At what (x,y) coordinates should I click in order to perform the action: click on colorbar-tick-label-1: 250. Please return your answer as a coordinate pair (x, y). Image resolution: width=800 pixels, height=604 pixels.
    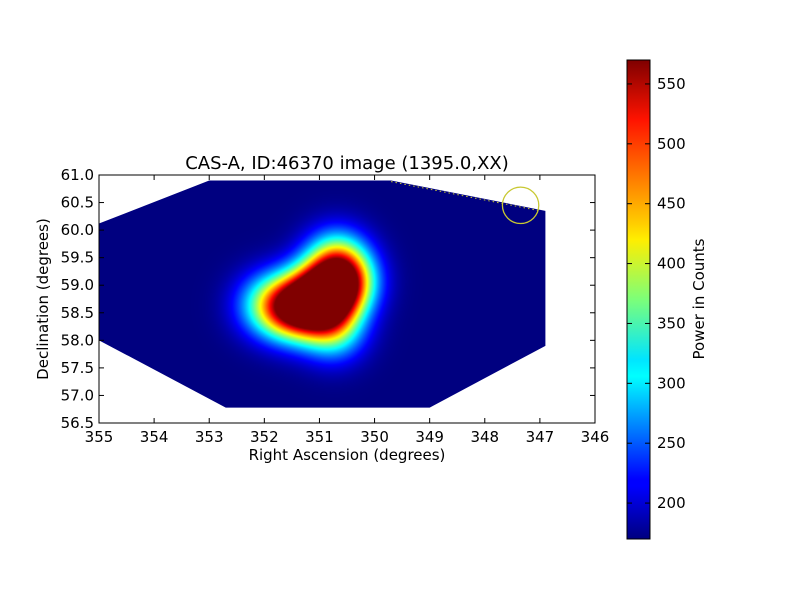
    Looking at the image, I should click on (671, 443).